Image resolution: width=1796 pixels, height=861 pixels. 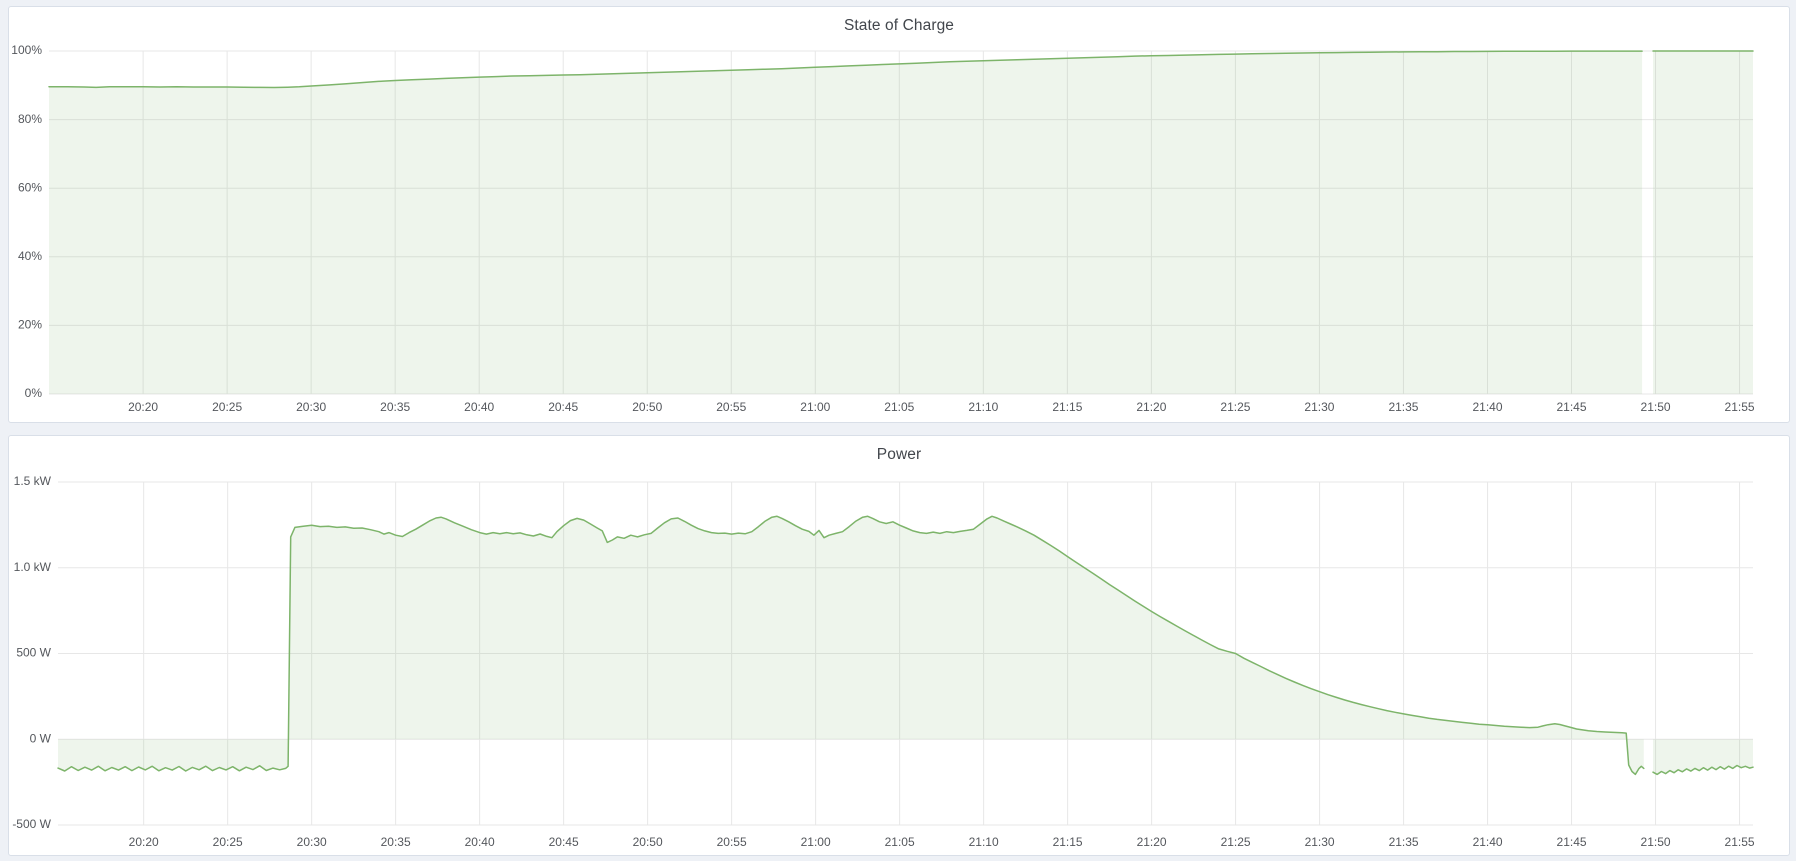 What do you see at coordinates (34, 393) in the screenshot?
I see `y-axis-tick-label: 0%` at bounding box center [34, 393].